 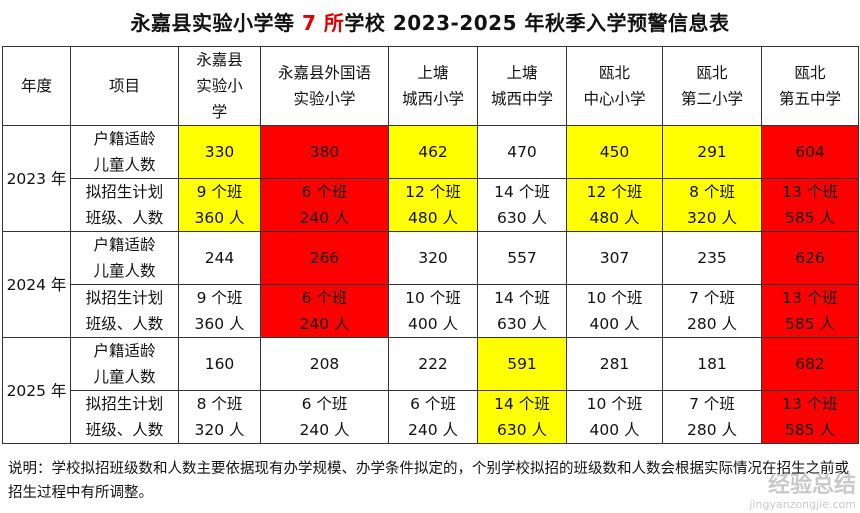 What do you see at coordinates (810, 364) in the screenshot?
I see `data-cell: 682` at bounding box center [810, 364].